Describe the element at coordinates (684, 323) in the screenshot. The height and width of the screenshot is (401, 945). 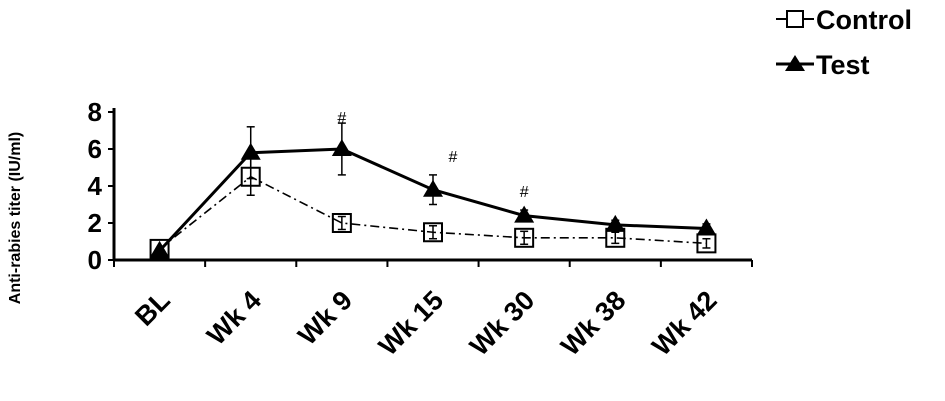
I see `x-tick-label: Wk 42` at that location.